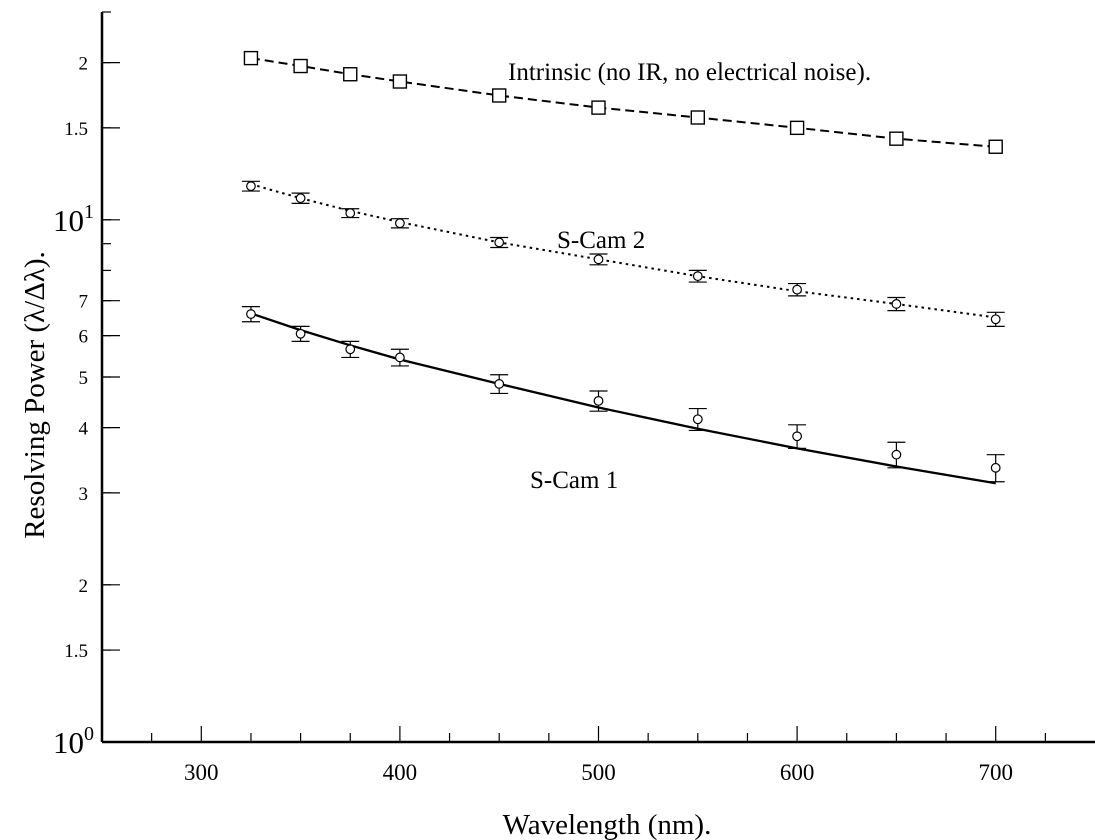 The image size is (1095, 840). What do you see at coordinates (689, 72) in the screenshot?
I see `series-label-intrinsic: Intrinsic (no IR, no electrical noise).` at bounding box center [689, 72].